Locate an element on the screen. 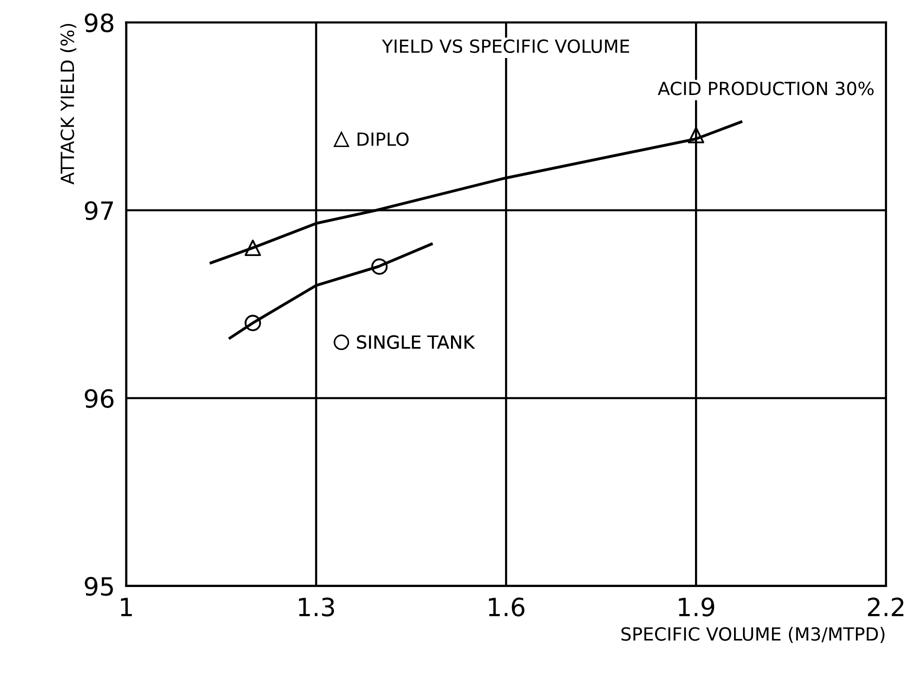 The image size is (921, 679). x-tick-label: 1.3 is located at coordinates (316, 607).